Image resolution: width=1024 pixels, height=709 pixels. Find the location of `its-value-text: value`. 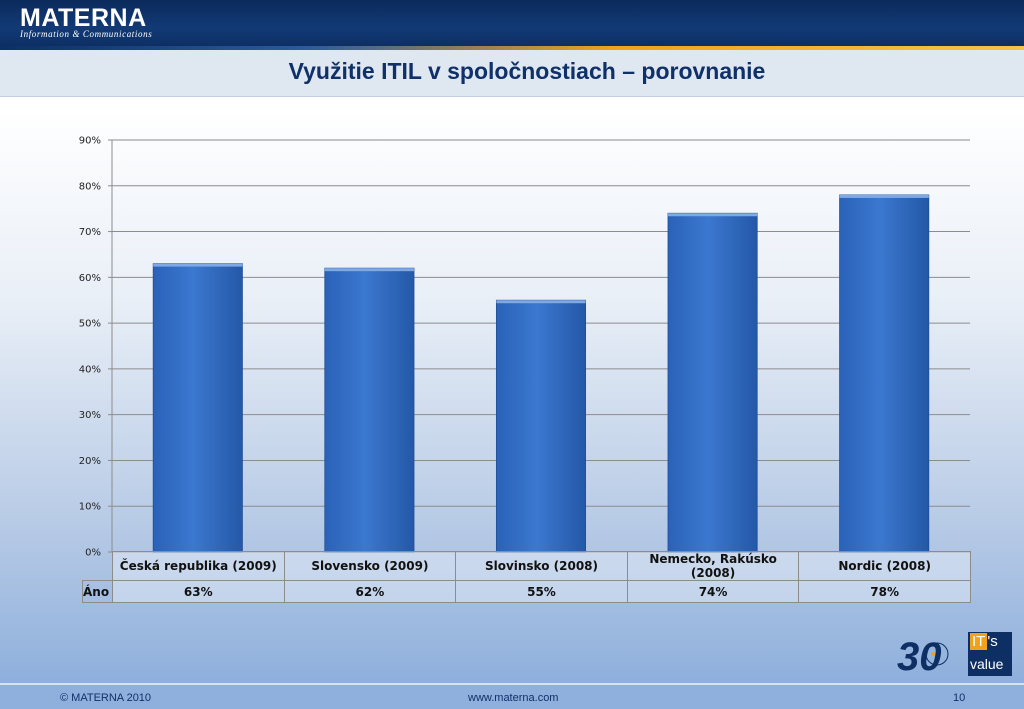

its-value-text: value is located at coordinates (987, 664).